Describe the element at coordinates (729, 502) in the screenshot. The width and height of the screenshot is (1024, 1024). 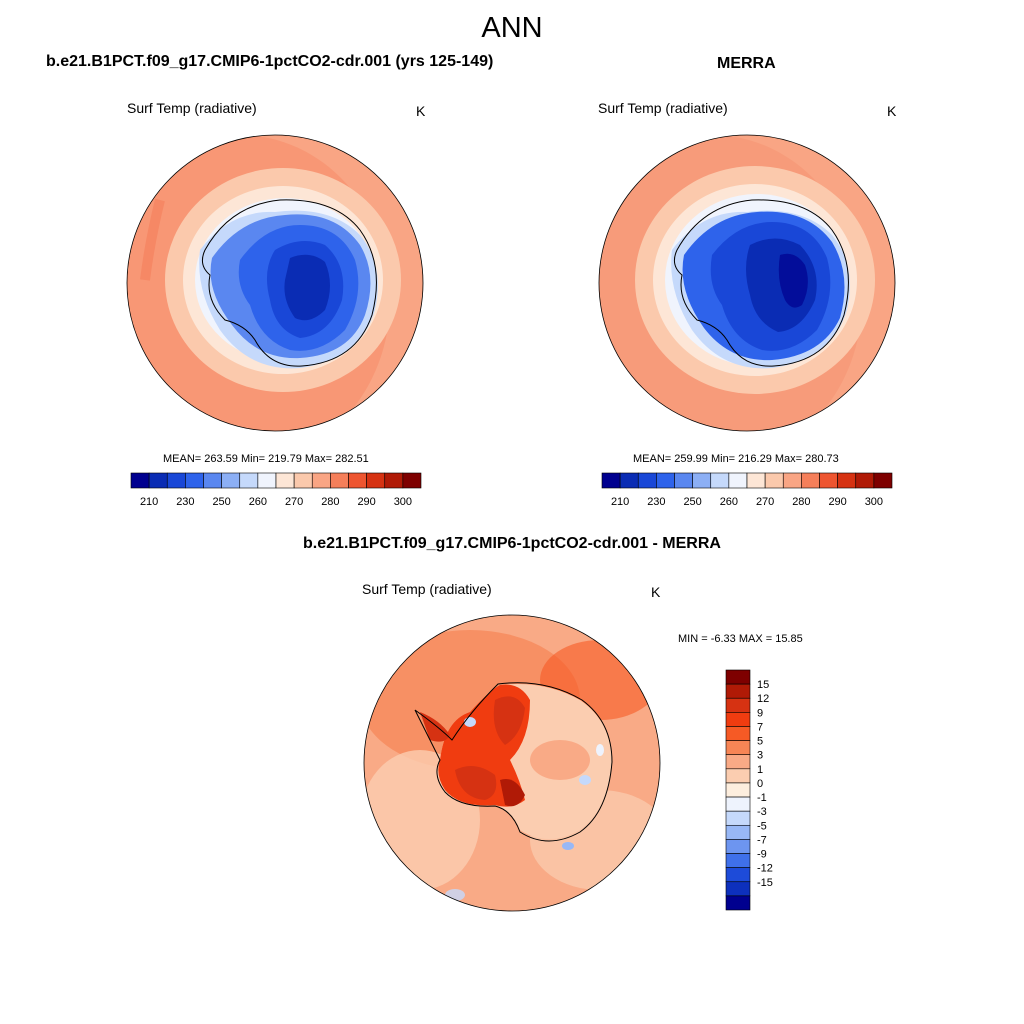
I see `right-colorbar-tick-label: 260` at that location.